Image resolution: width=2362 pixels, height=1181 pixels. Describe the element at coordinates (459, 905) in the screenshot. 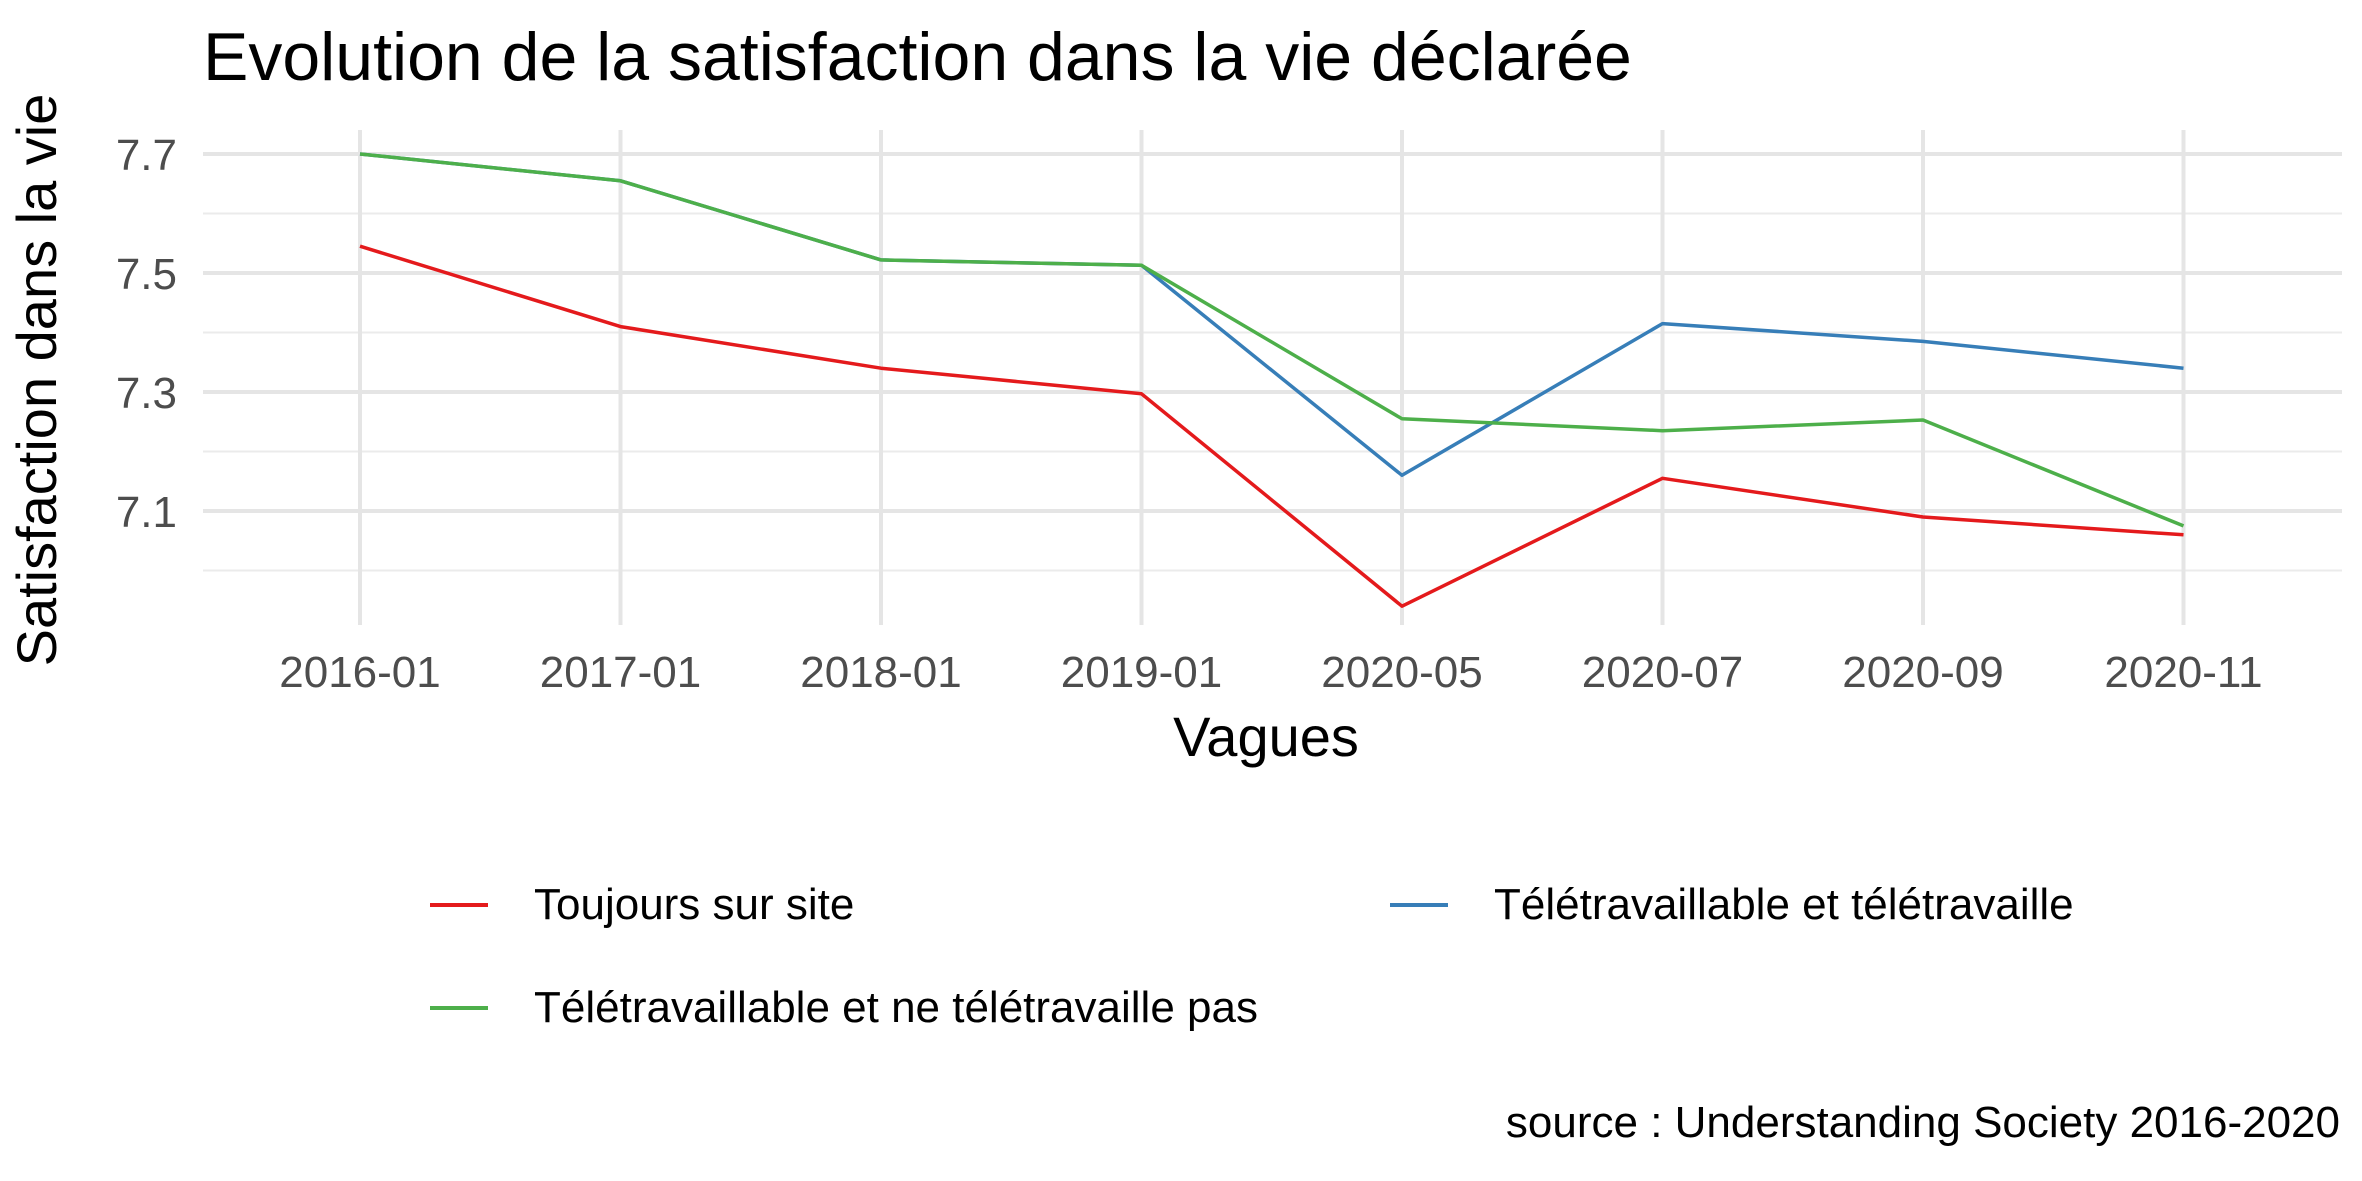

I see `legend-key-red` at that location.